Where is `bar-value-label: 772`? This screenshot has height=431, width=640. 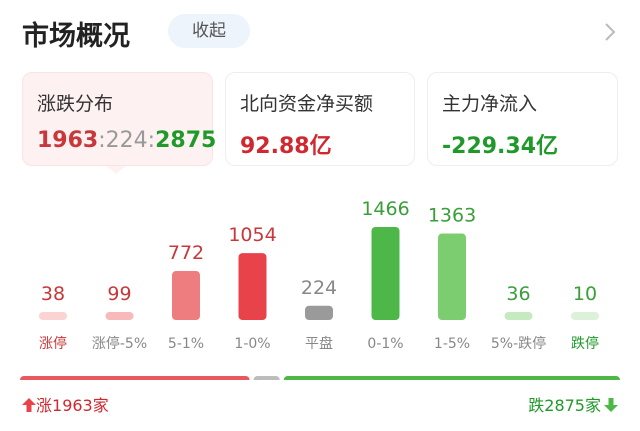 bar-value-label: 772 is located at coordinates (186, 253).